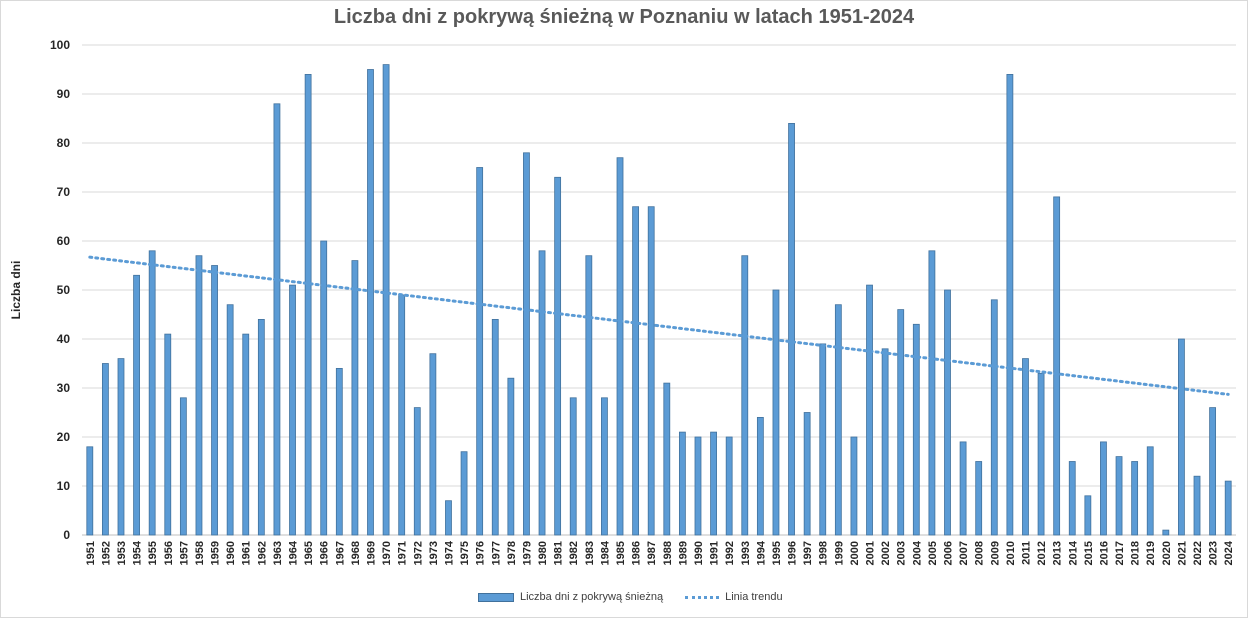 The height and width of the screenshot is (618, 1248). Describe the element at coordinates (559, 553) in the screenshot. I see `x-tick-label: 1981` at that location.